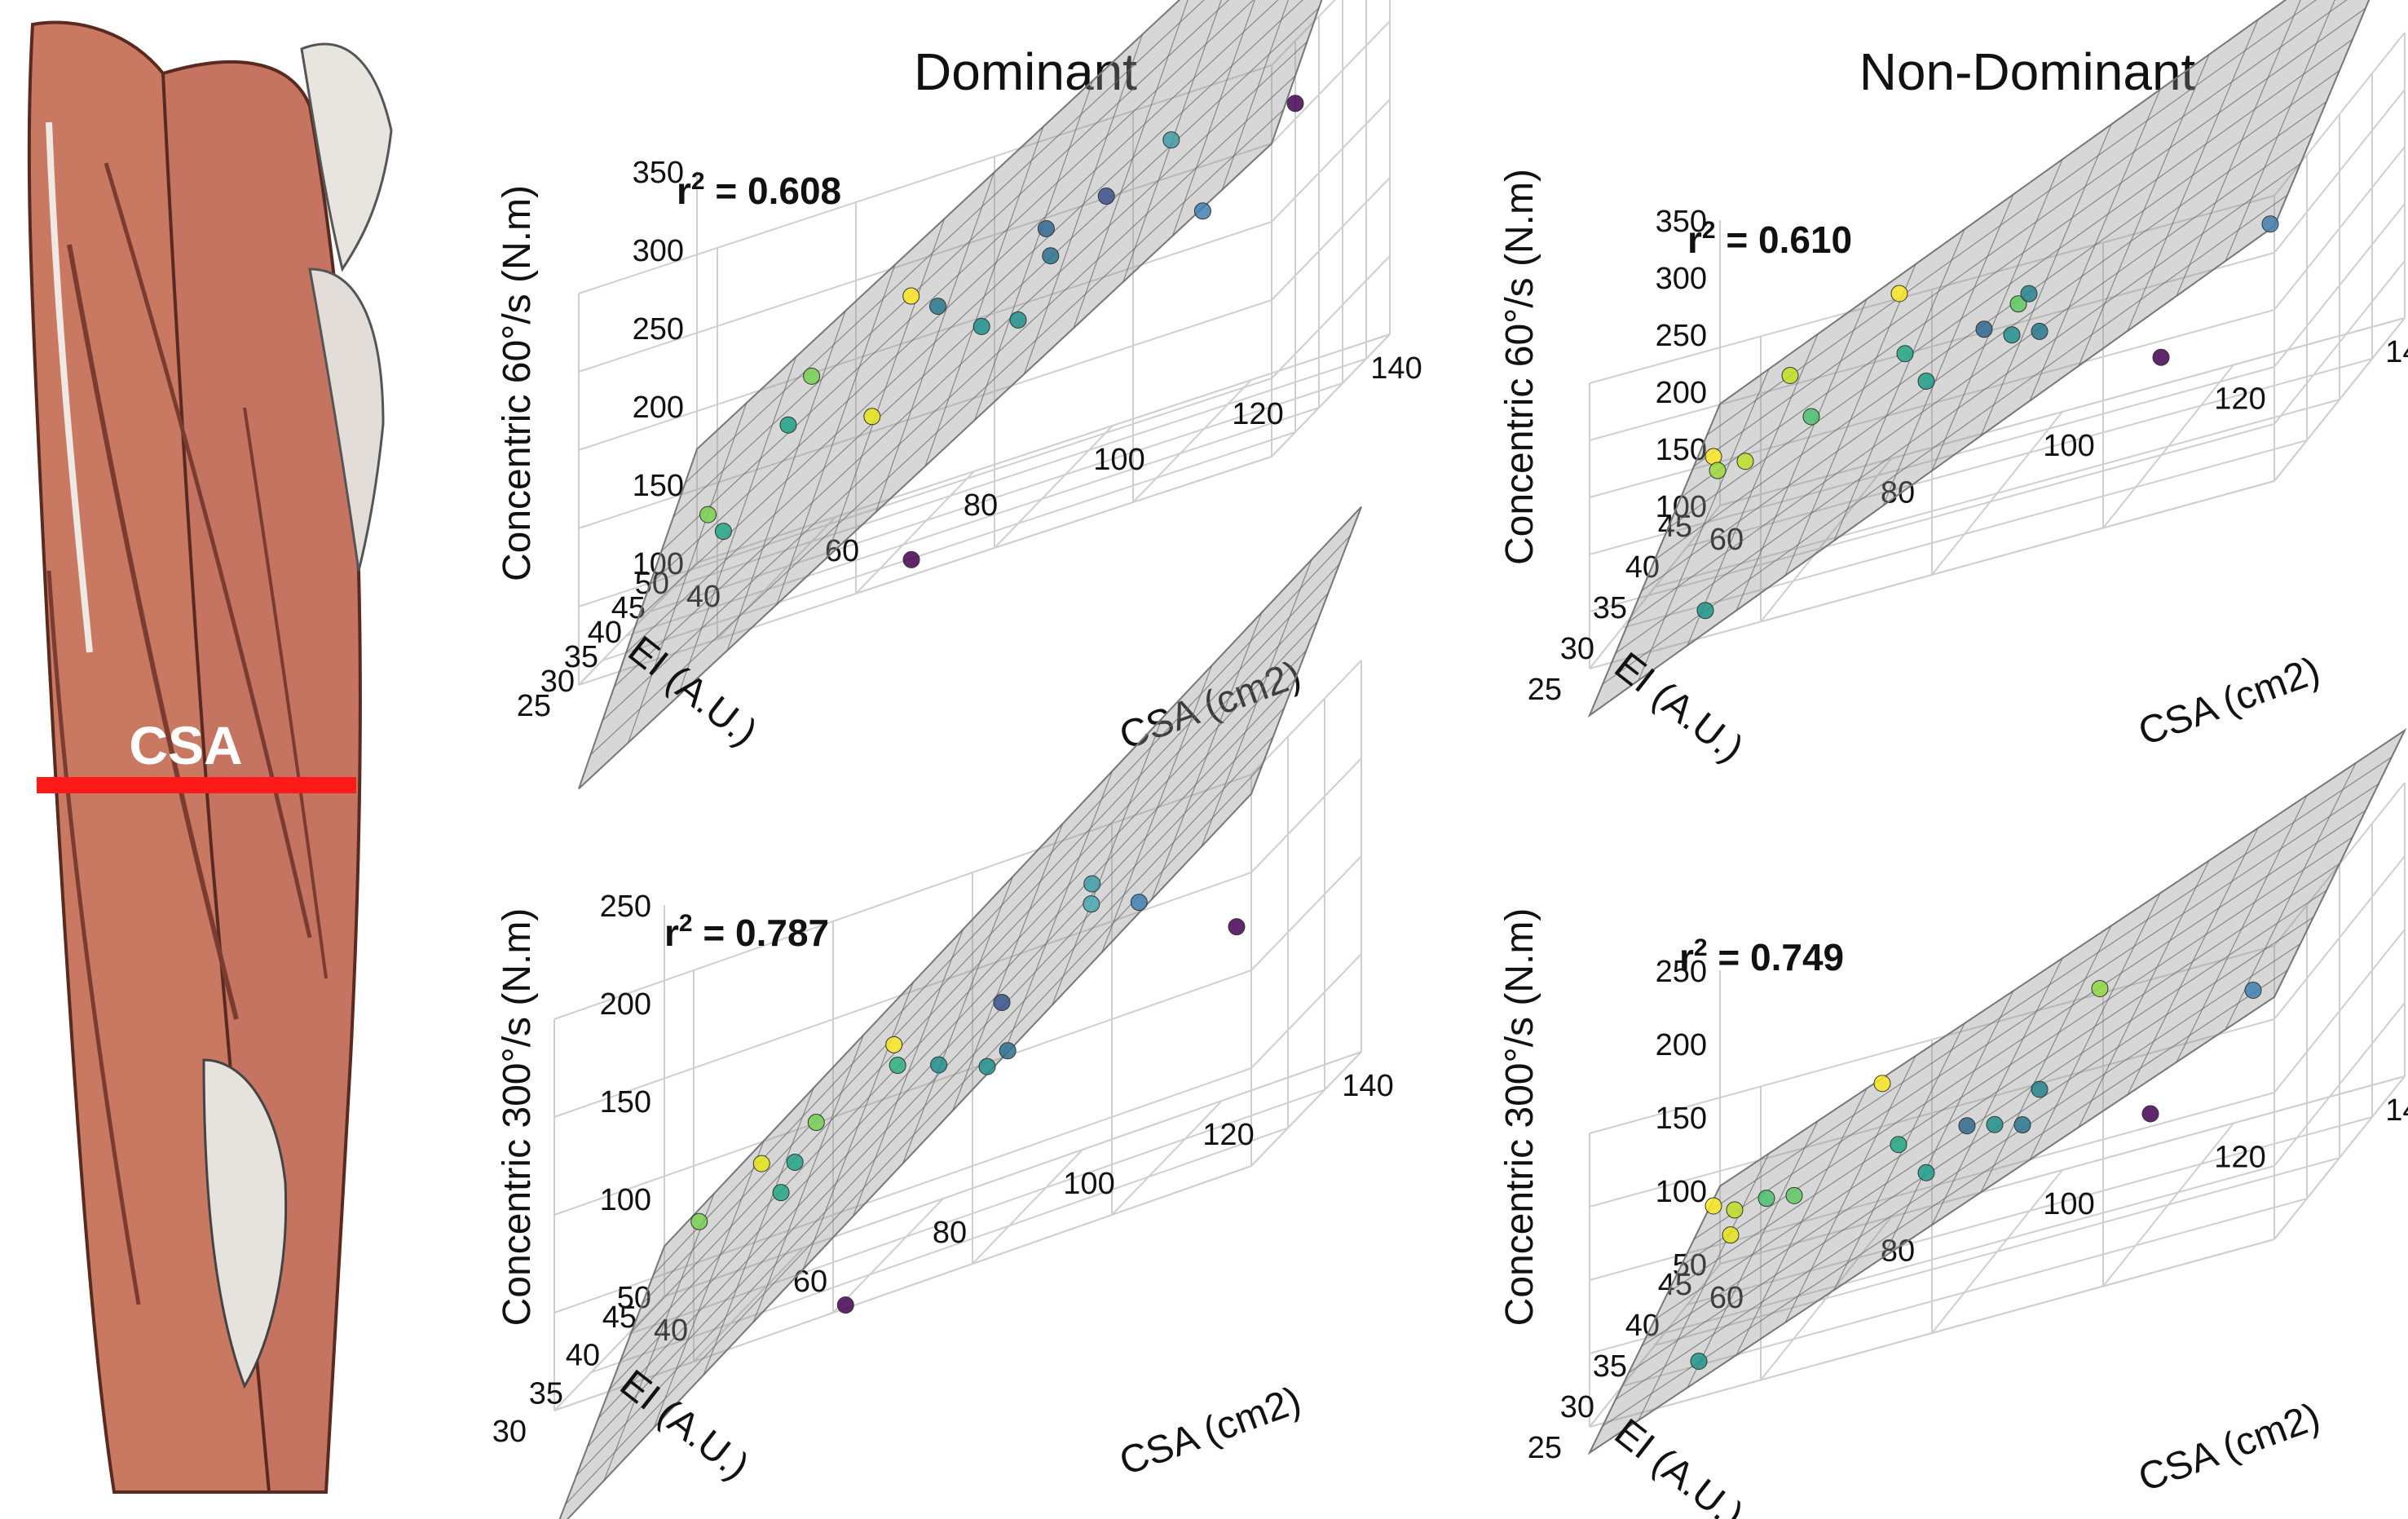 The height and width of the screenshot is (1519, 2408). What do you see at coordinates (950, 1233) in the screenshot?
I see `tick-label-y: 80` at bounding box center [950, 1233].